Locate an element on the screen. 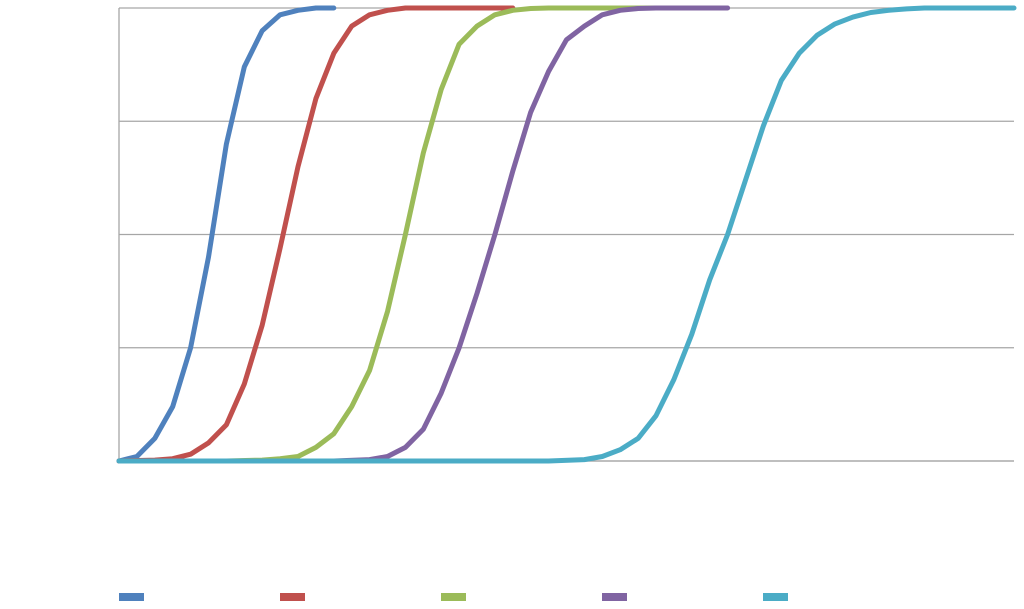 This screenshot has width=1024, height=609. legend is located at coordinates (453, 597).